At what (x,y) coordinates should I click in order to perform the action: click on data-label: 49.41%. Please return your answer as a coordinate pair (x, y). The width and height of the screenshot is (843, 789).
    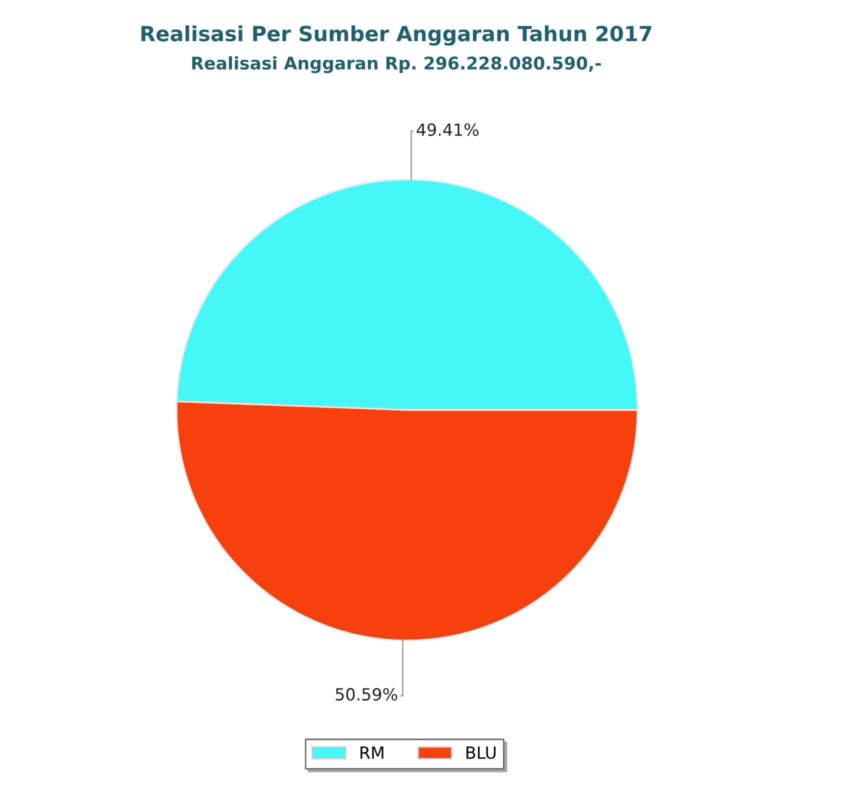
    Looking at the image, I should click on (447, 129).